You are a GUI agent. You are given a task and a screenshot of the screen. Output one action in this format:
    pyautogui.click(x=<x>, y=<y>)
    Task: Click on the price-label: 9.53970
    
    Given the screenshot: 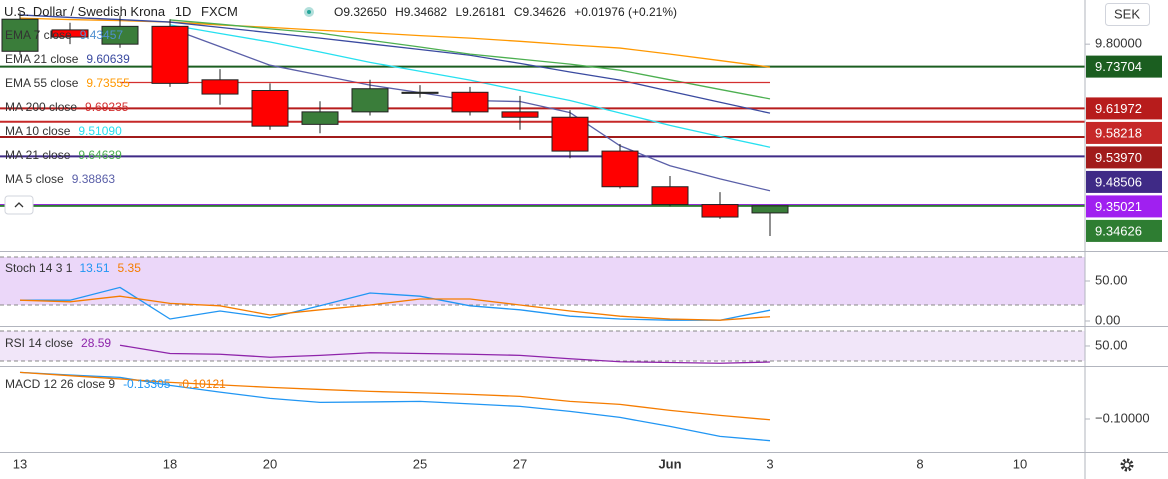 What is the action you would take?
    pyautogui.click(x=1118, y=157)
    